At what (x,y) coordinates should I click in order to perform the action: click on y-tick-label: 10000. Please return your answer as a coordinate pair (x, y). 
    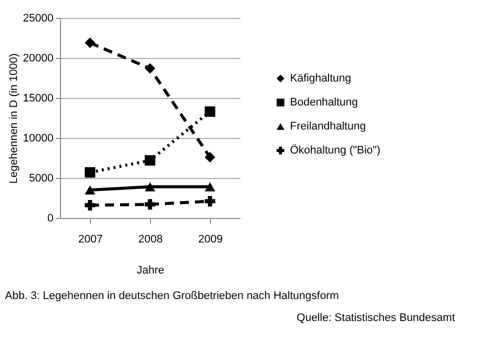
    Looking at the image, I should click on (38, 138).